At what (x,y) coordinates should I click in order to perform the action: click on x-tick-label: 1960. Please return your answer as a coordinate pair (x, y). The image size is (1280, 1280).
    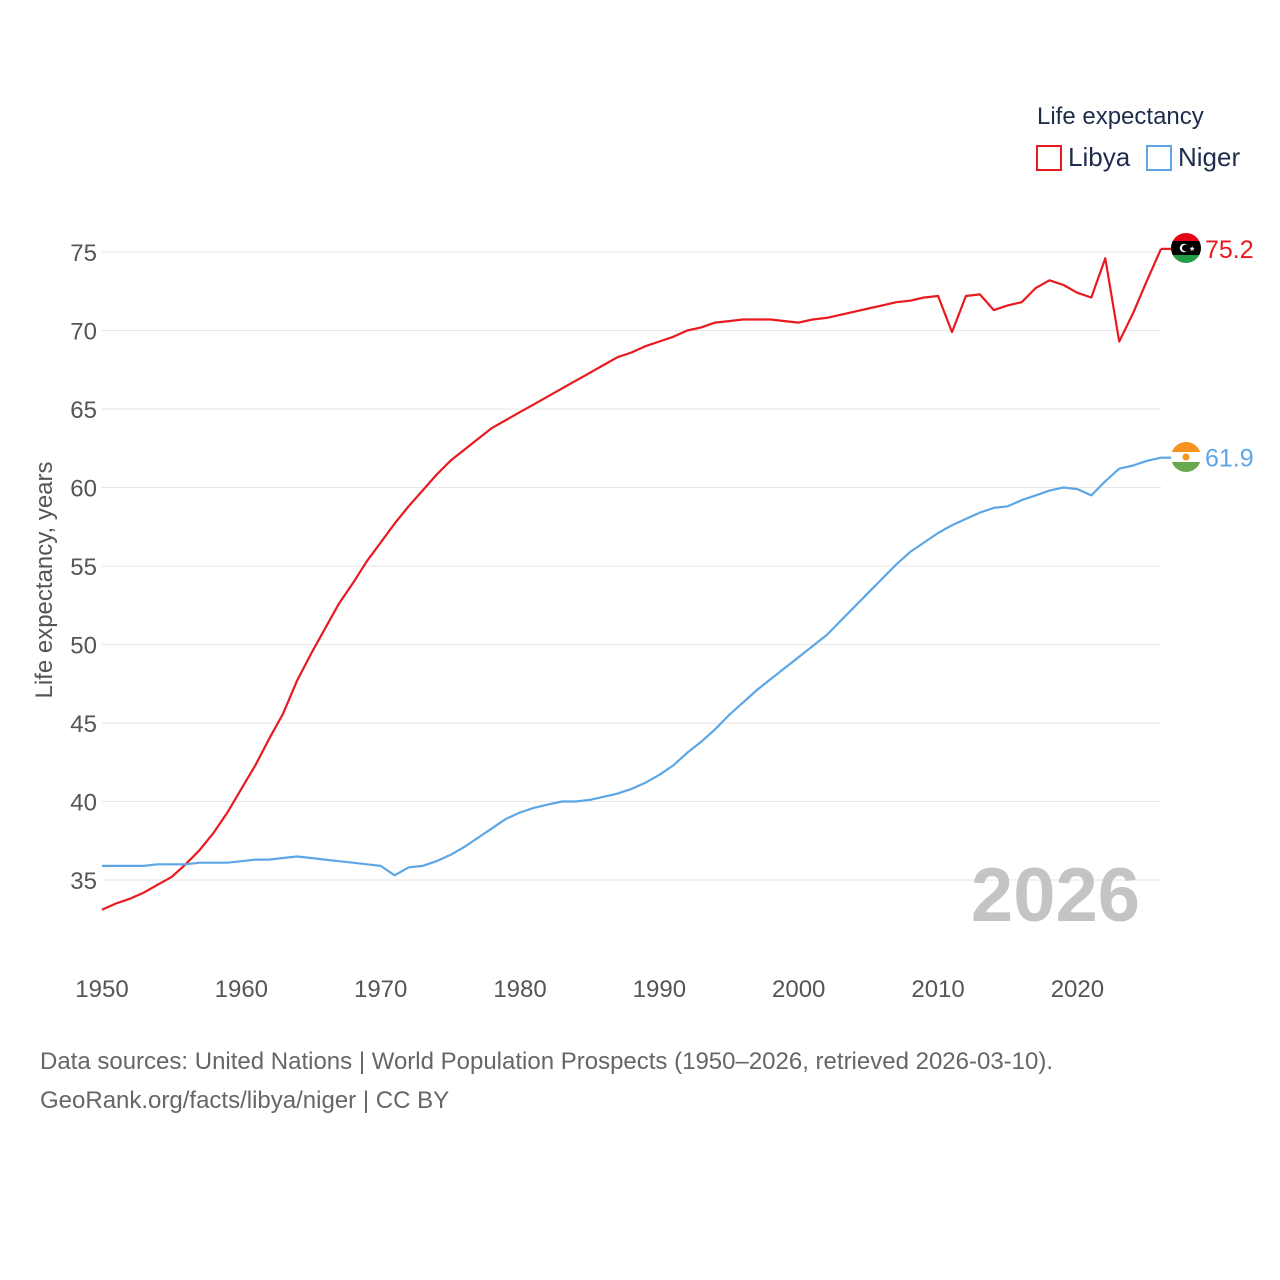
    Looking at the image, I should click on (241, 989).